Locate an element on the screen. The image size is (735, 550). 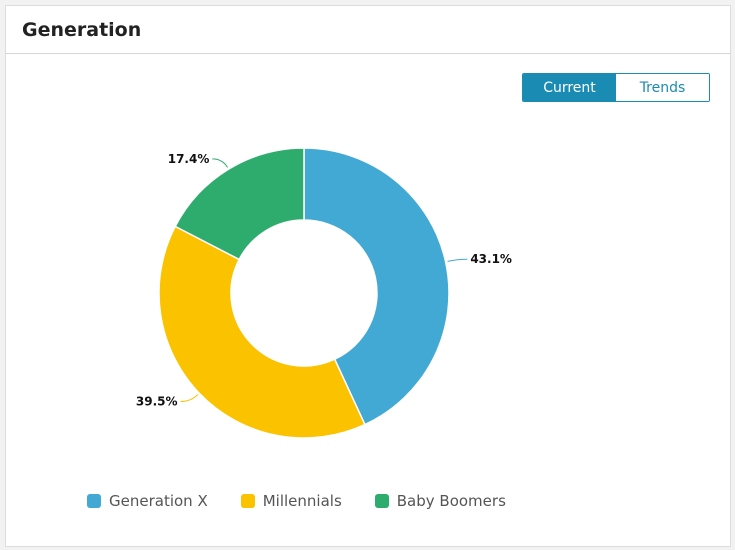
legend-label-generation-x: Generation X is located at coordinates (158, 501).